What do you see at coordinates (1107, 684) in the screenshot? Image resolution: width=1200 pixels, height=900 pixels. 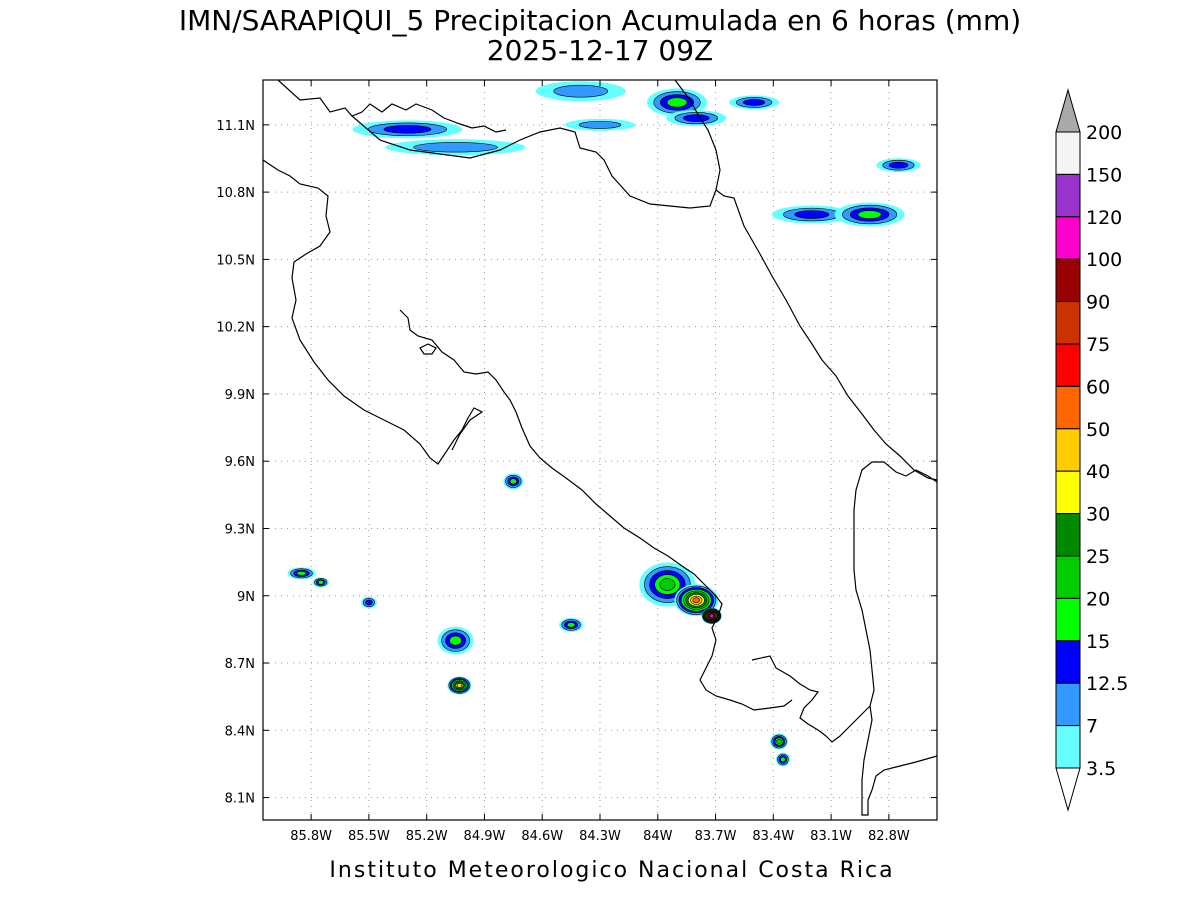 I see `colorbar-label: 12.5` at bounding box center [1107, 684].